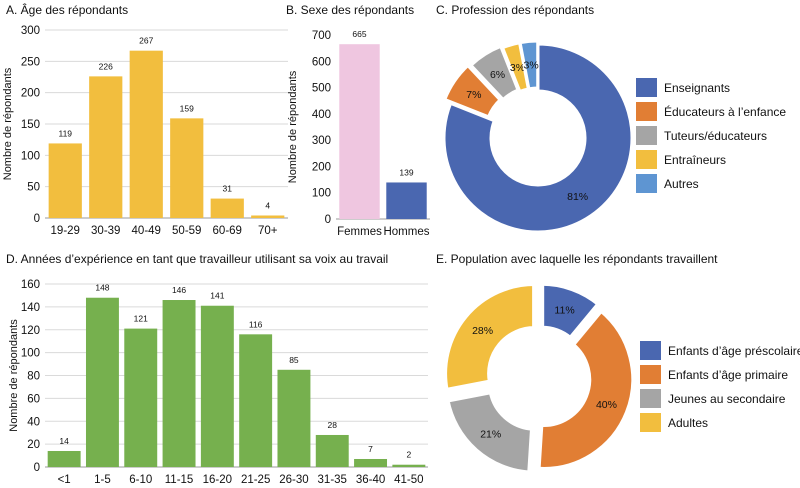  I want to click on chart-title: C. Profession des répondants, so click(515, 10).